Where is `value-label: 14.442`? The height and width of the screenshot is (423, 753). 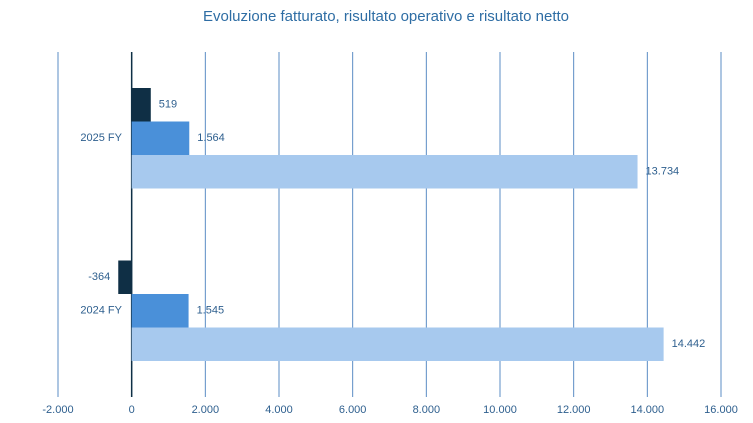 value-label: 14.442 is located at coordinates (689, 344).